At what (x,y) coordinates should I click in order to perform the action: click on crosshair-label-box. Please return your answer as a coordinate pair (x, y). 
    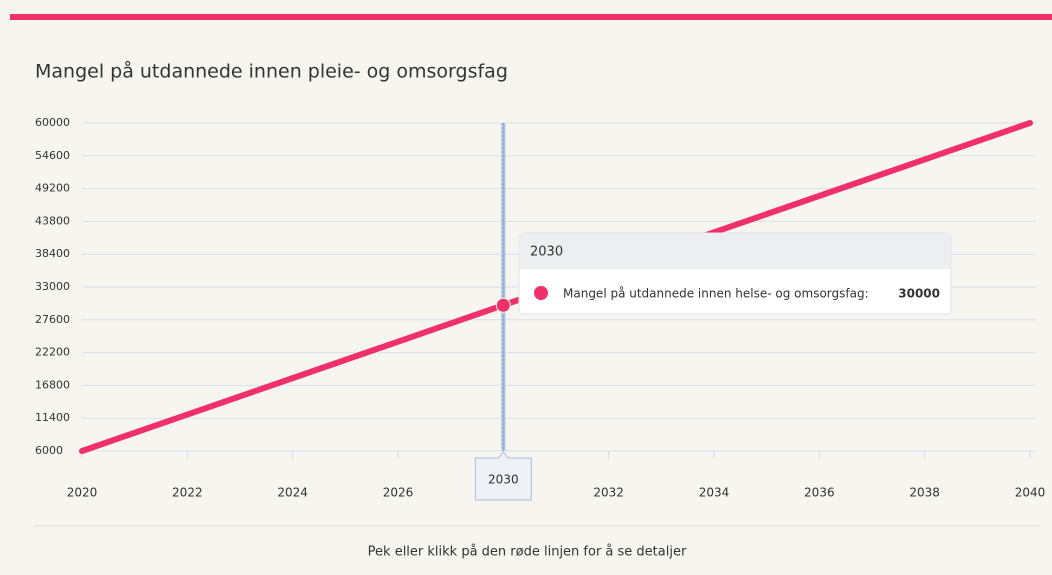
    Looking at the image, I should click on (503, 476).